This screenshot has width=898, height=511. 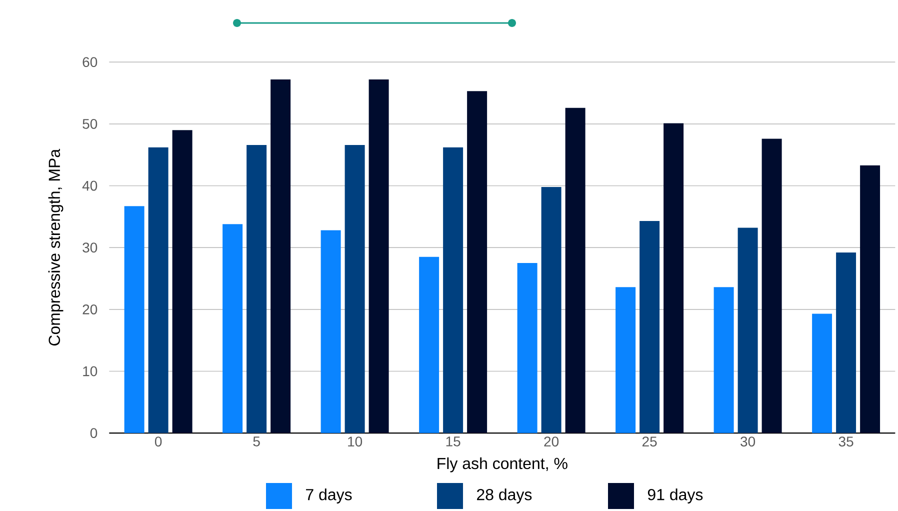 I want to click on y-tick-label: 10, so click(x=90, y=371).